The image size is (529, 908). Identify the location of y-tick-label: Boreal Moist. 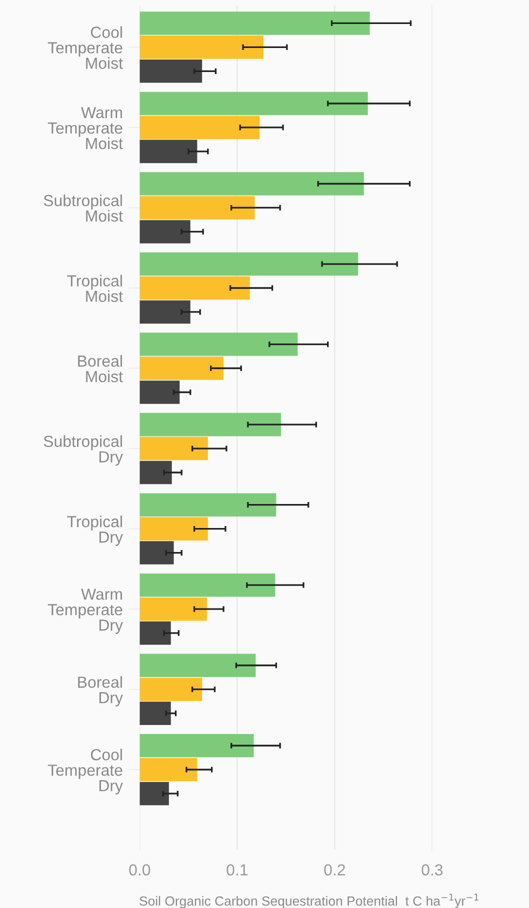
(100, 368).